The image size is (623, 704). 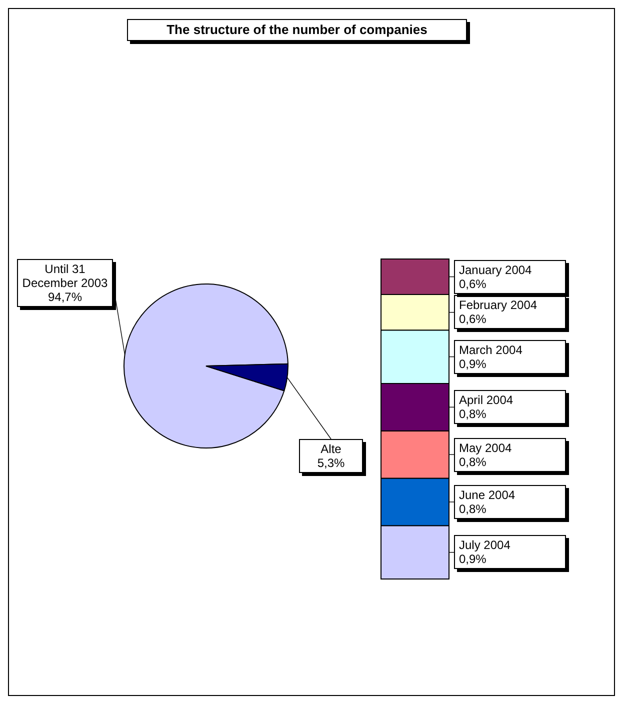 What do you see at coordinates (485, 545) in the screenshot?
I see `series-label: July 2004` at bounding box center [485, 545].